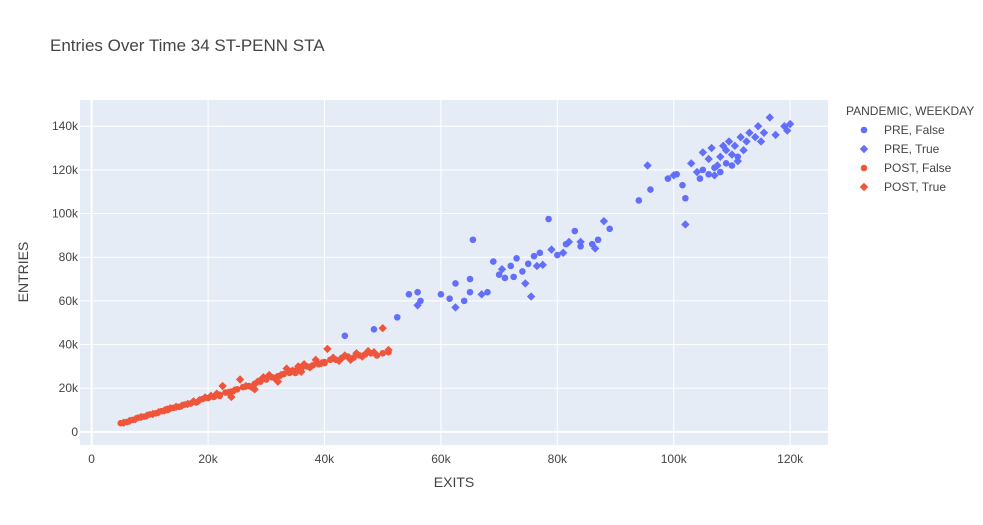  Describe the element at coordinates (918, 168) in the screenshot. I see `legend-label: POST, False` at that location.